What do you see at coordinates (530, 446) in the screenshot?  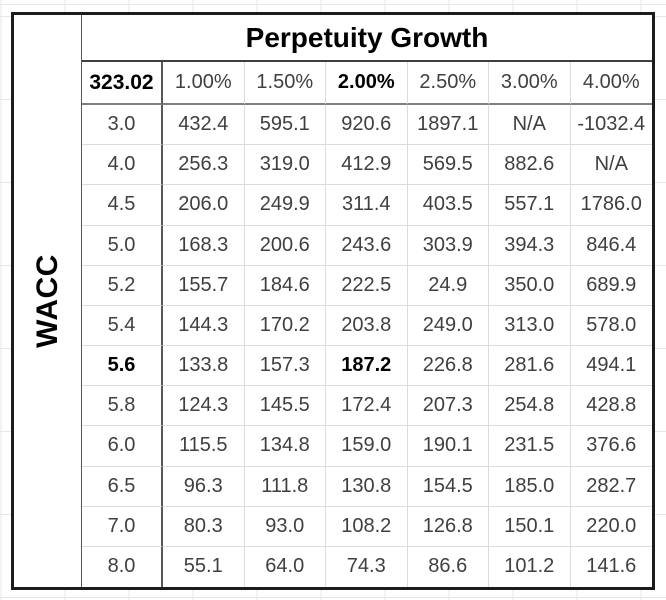 I see `table-cell: 231.5` at bounding box center [530, 446].